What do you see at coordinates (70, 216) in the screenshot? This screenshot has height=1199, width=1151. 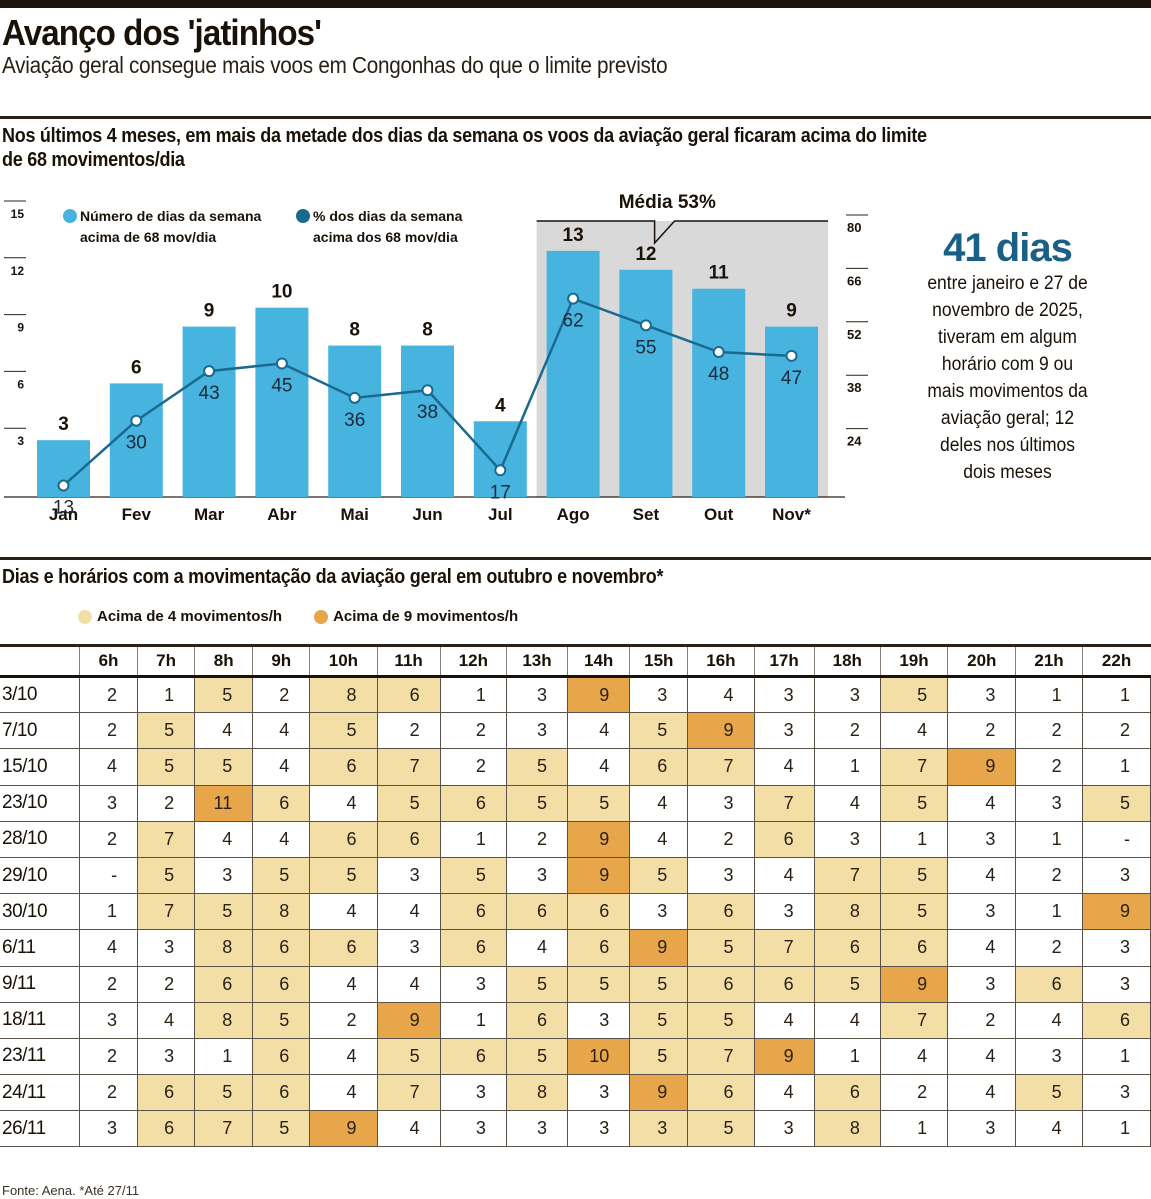 I see `legend-bar-dot-icon` at bounding box center [70, 216].